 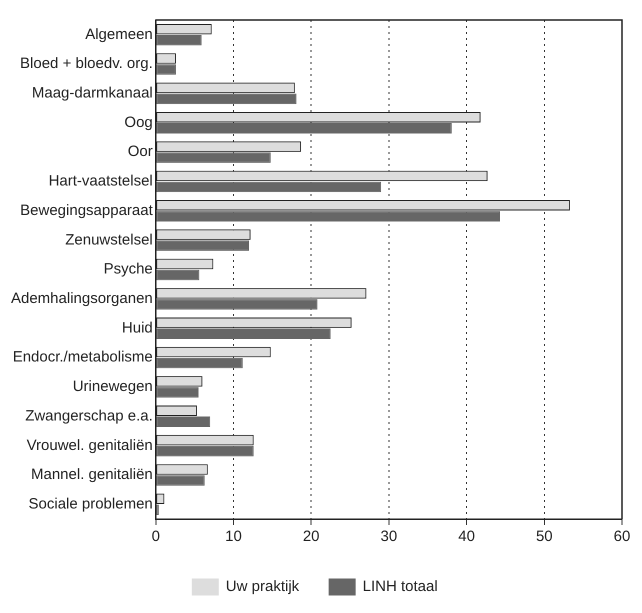 I want to click on x-tick-label: 40, so click(x=466, y=537).